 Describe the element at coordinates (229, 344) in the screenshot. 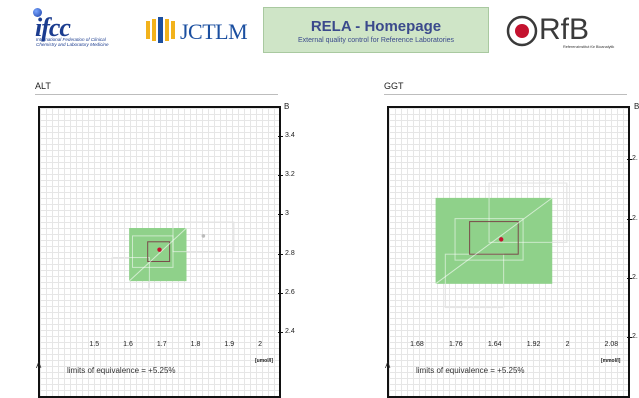

I see `x-tick-label: 1.9` at that location.